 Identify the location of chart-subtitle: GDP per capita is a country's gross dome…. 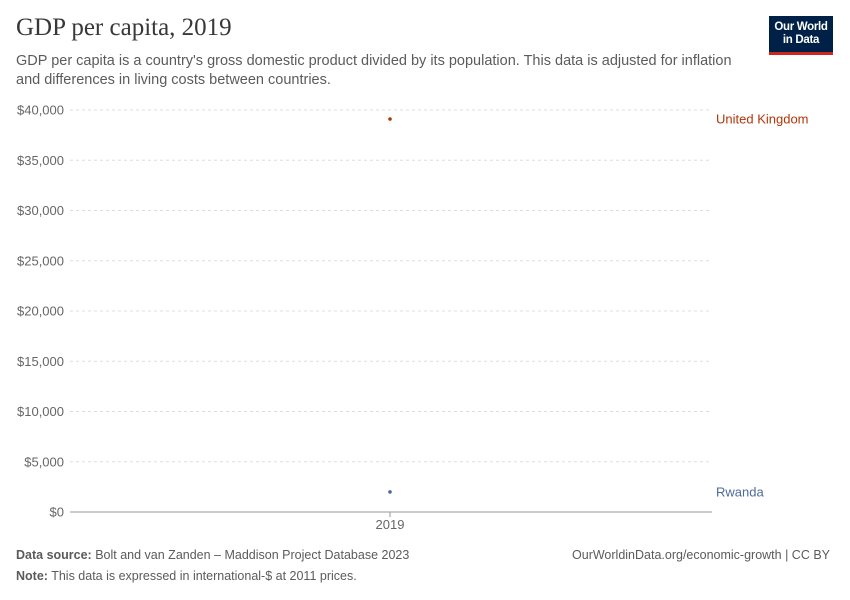
(374, 70).